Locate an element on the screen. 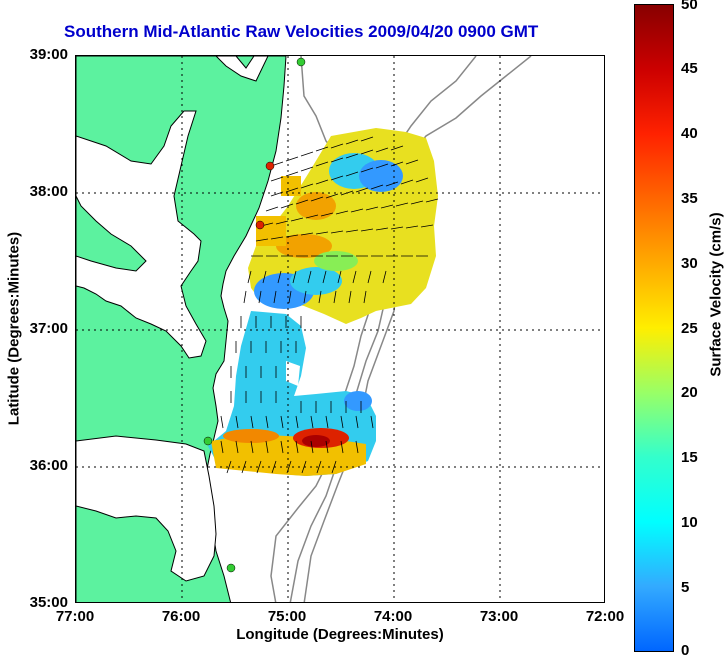 Image resolution: width=724 pixels, height=659 pixels. y-tick-label: 39:00 is located at coordinates (48, 54).